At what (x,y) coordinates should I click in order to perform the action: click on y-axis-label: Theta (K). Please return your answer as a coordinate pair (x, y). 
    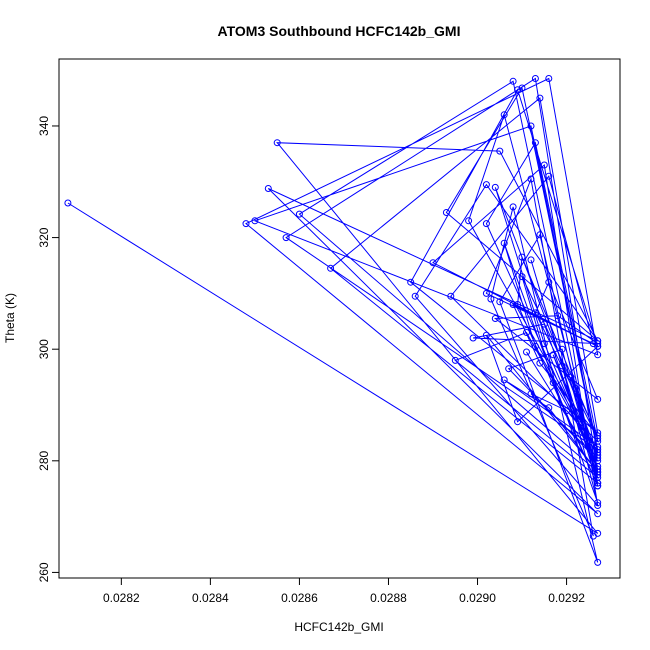
    Looking at the image, I should click on (10, 318).